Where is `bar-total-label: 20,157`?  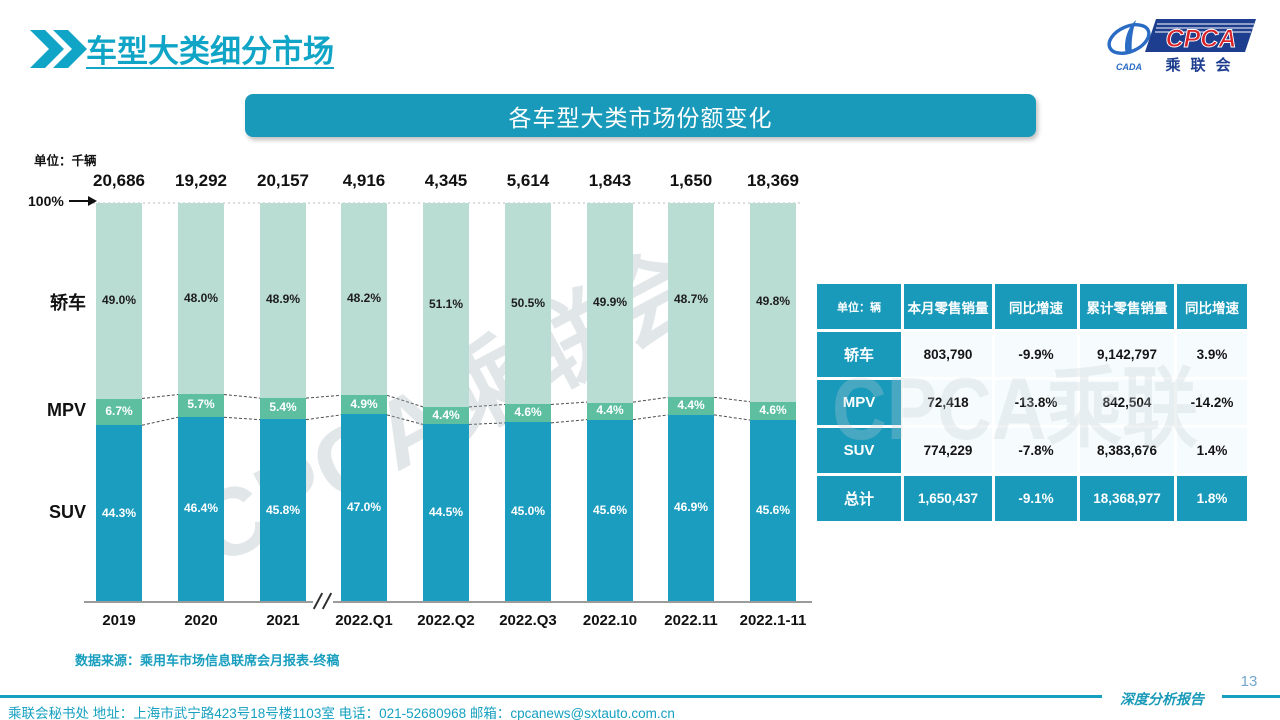
bar-total-label: 20,157 is located at coordinates (283, 180).